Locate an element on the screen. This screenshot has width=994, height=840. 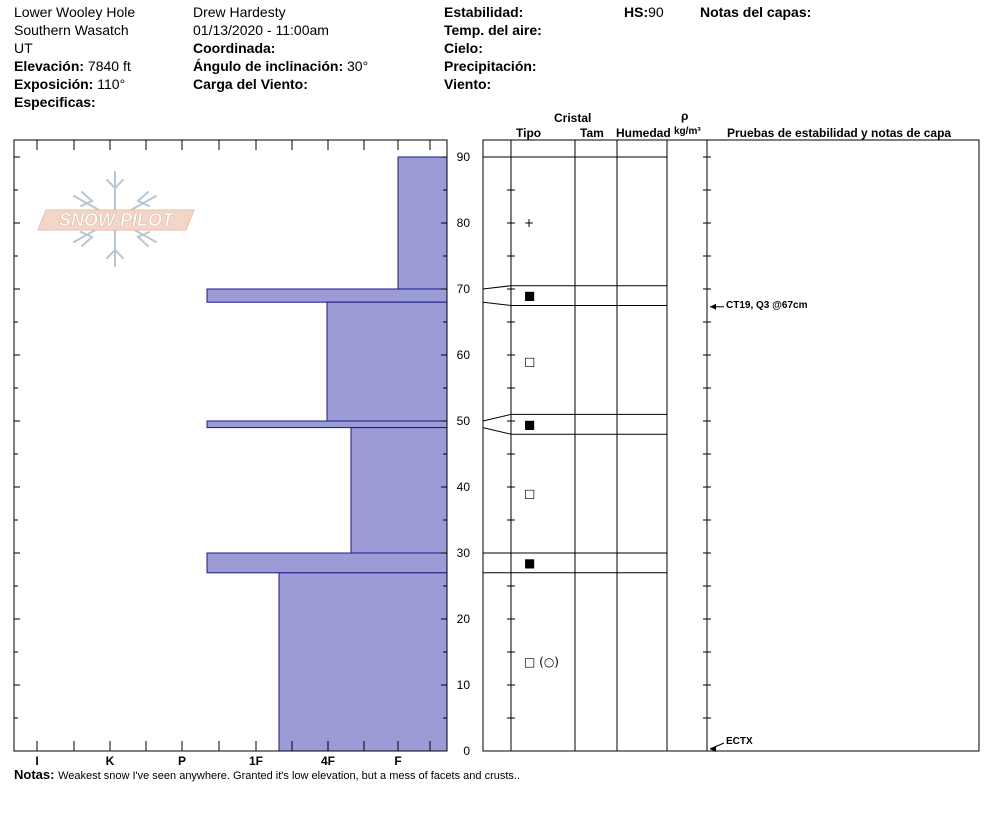
depth-tick-label: 60 is located at coordinates (464, 355).